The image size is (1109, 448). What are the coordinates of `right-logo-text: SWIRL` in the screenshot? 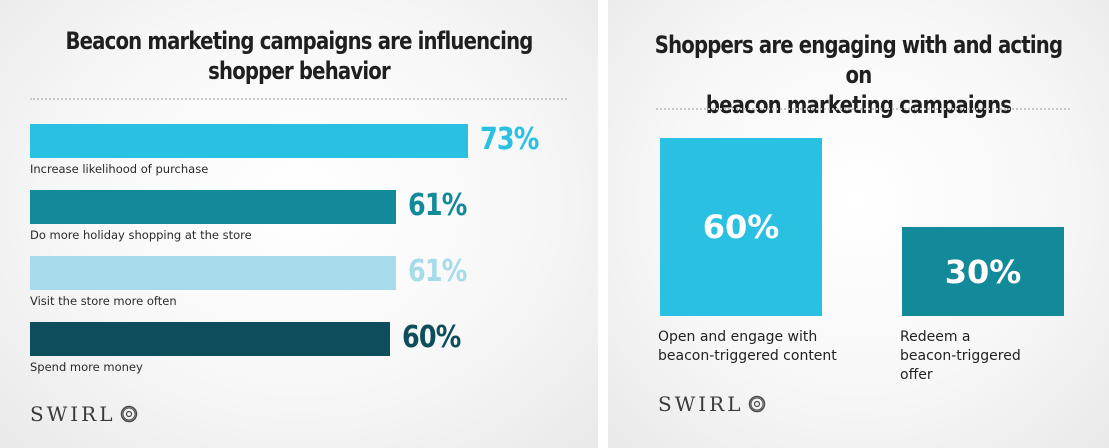 It's located at (701, 404).